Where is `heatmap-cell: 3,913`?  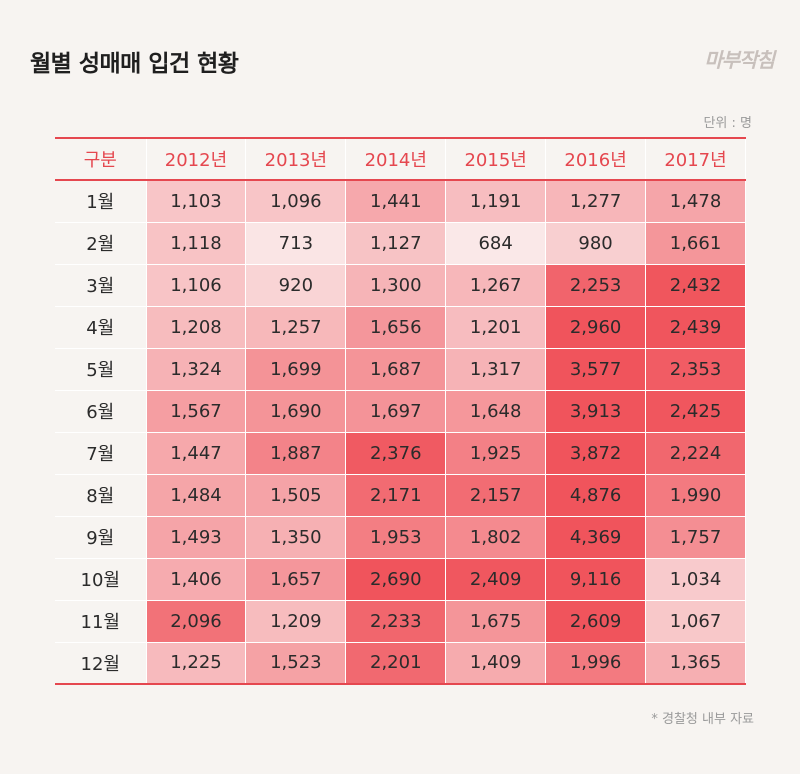 heatmap-cell: 3,913 is located at coordinates (596, 411).